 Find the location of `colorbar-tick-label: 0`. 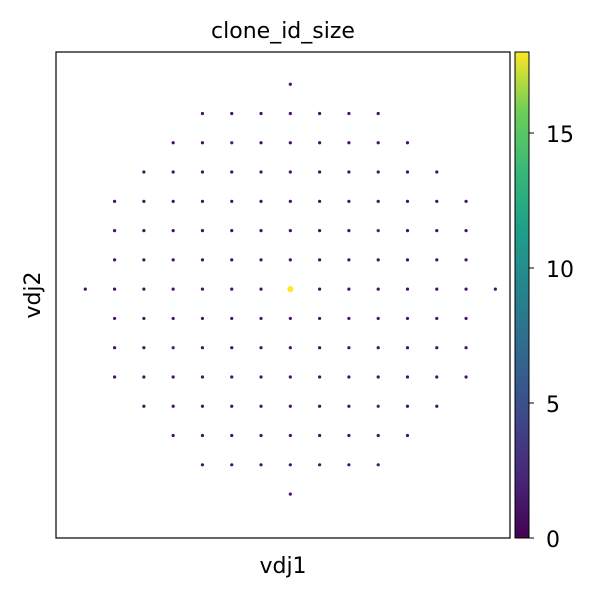

colorbar-tick-label: 0 is located at coordinates (553, 540).